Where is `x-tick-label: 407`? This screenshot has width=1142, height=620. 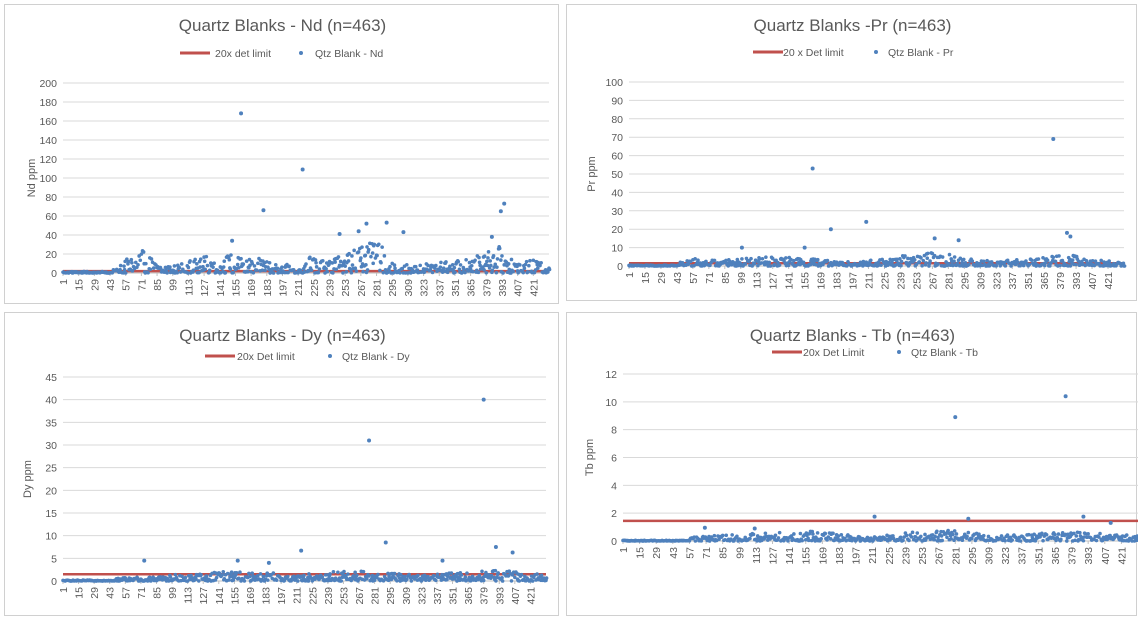 x-tick-label: 407 is located at coordinates (519, 288).